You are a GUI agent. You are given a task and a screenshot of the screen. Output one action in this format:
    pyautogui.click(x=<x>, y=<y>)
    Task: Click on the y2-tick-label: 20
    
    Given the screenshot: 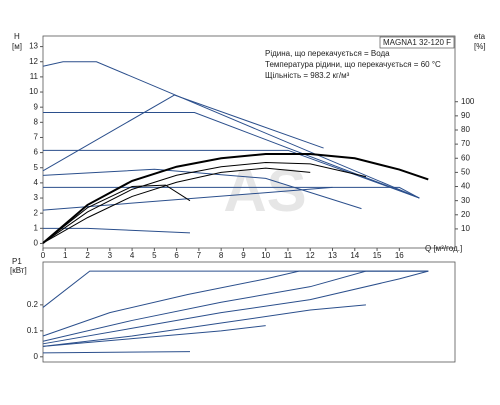 What is the action you would take?
    pyautogui.click(x=465, y=214)
    